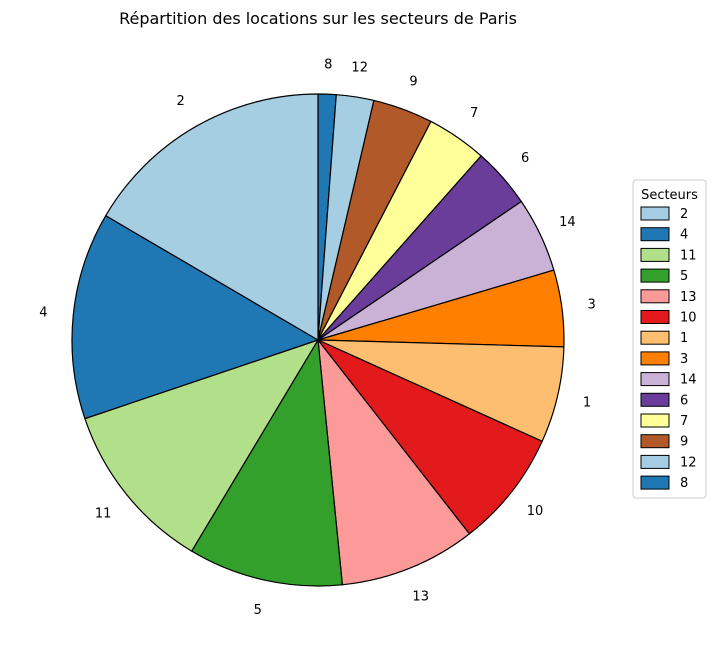 The width and height of the screenshot is (714, 658). Describe the element at coordinates (684, 483) in the screenshot. I see `legend-label-8: 8` at that location.